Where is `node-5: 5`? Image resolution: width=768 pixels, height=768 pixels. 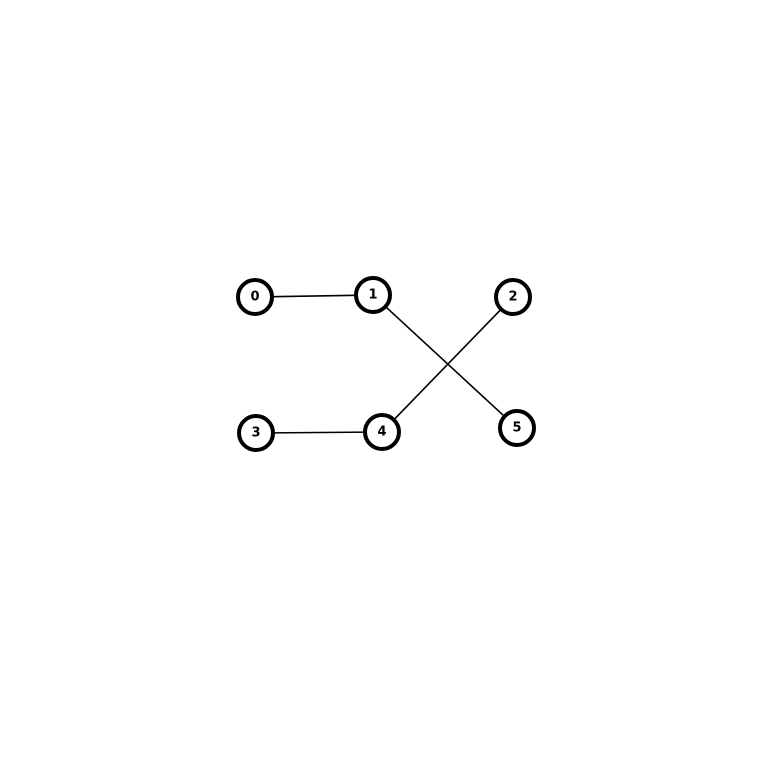
node-5: 5 is located at coordinates (517, 428).